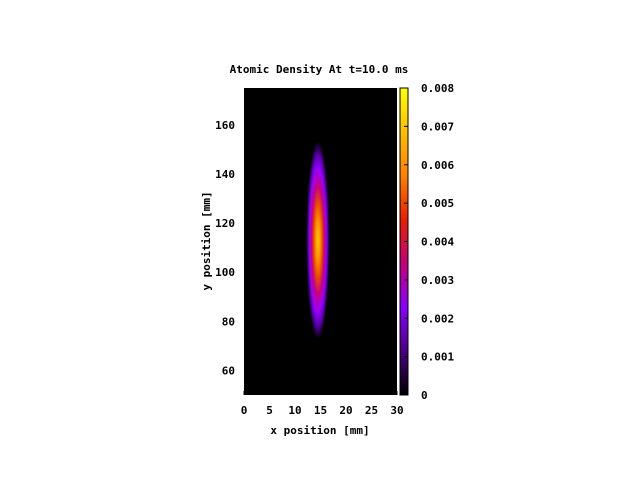  Describe the element at coordinates (437, 203) in the screenshot. I see `colorbar-tick-label: 0.005` at that location.